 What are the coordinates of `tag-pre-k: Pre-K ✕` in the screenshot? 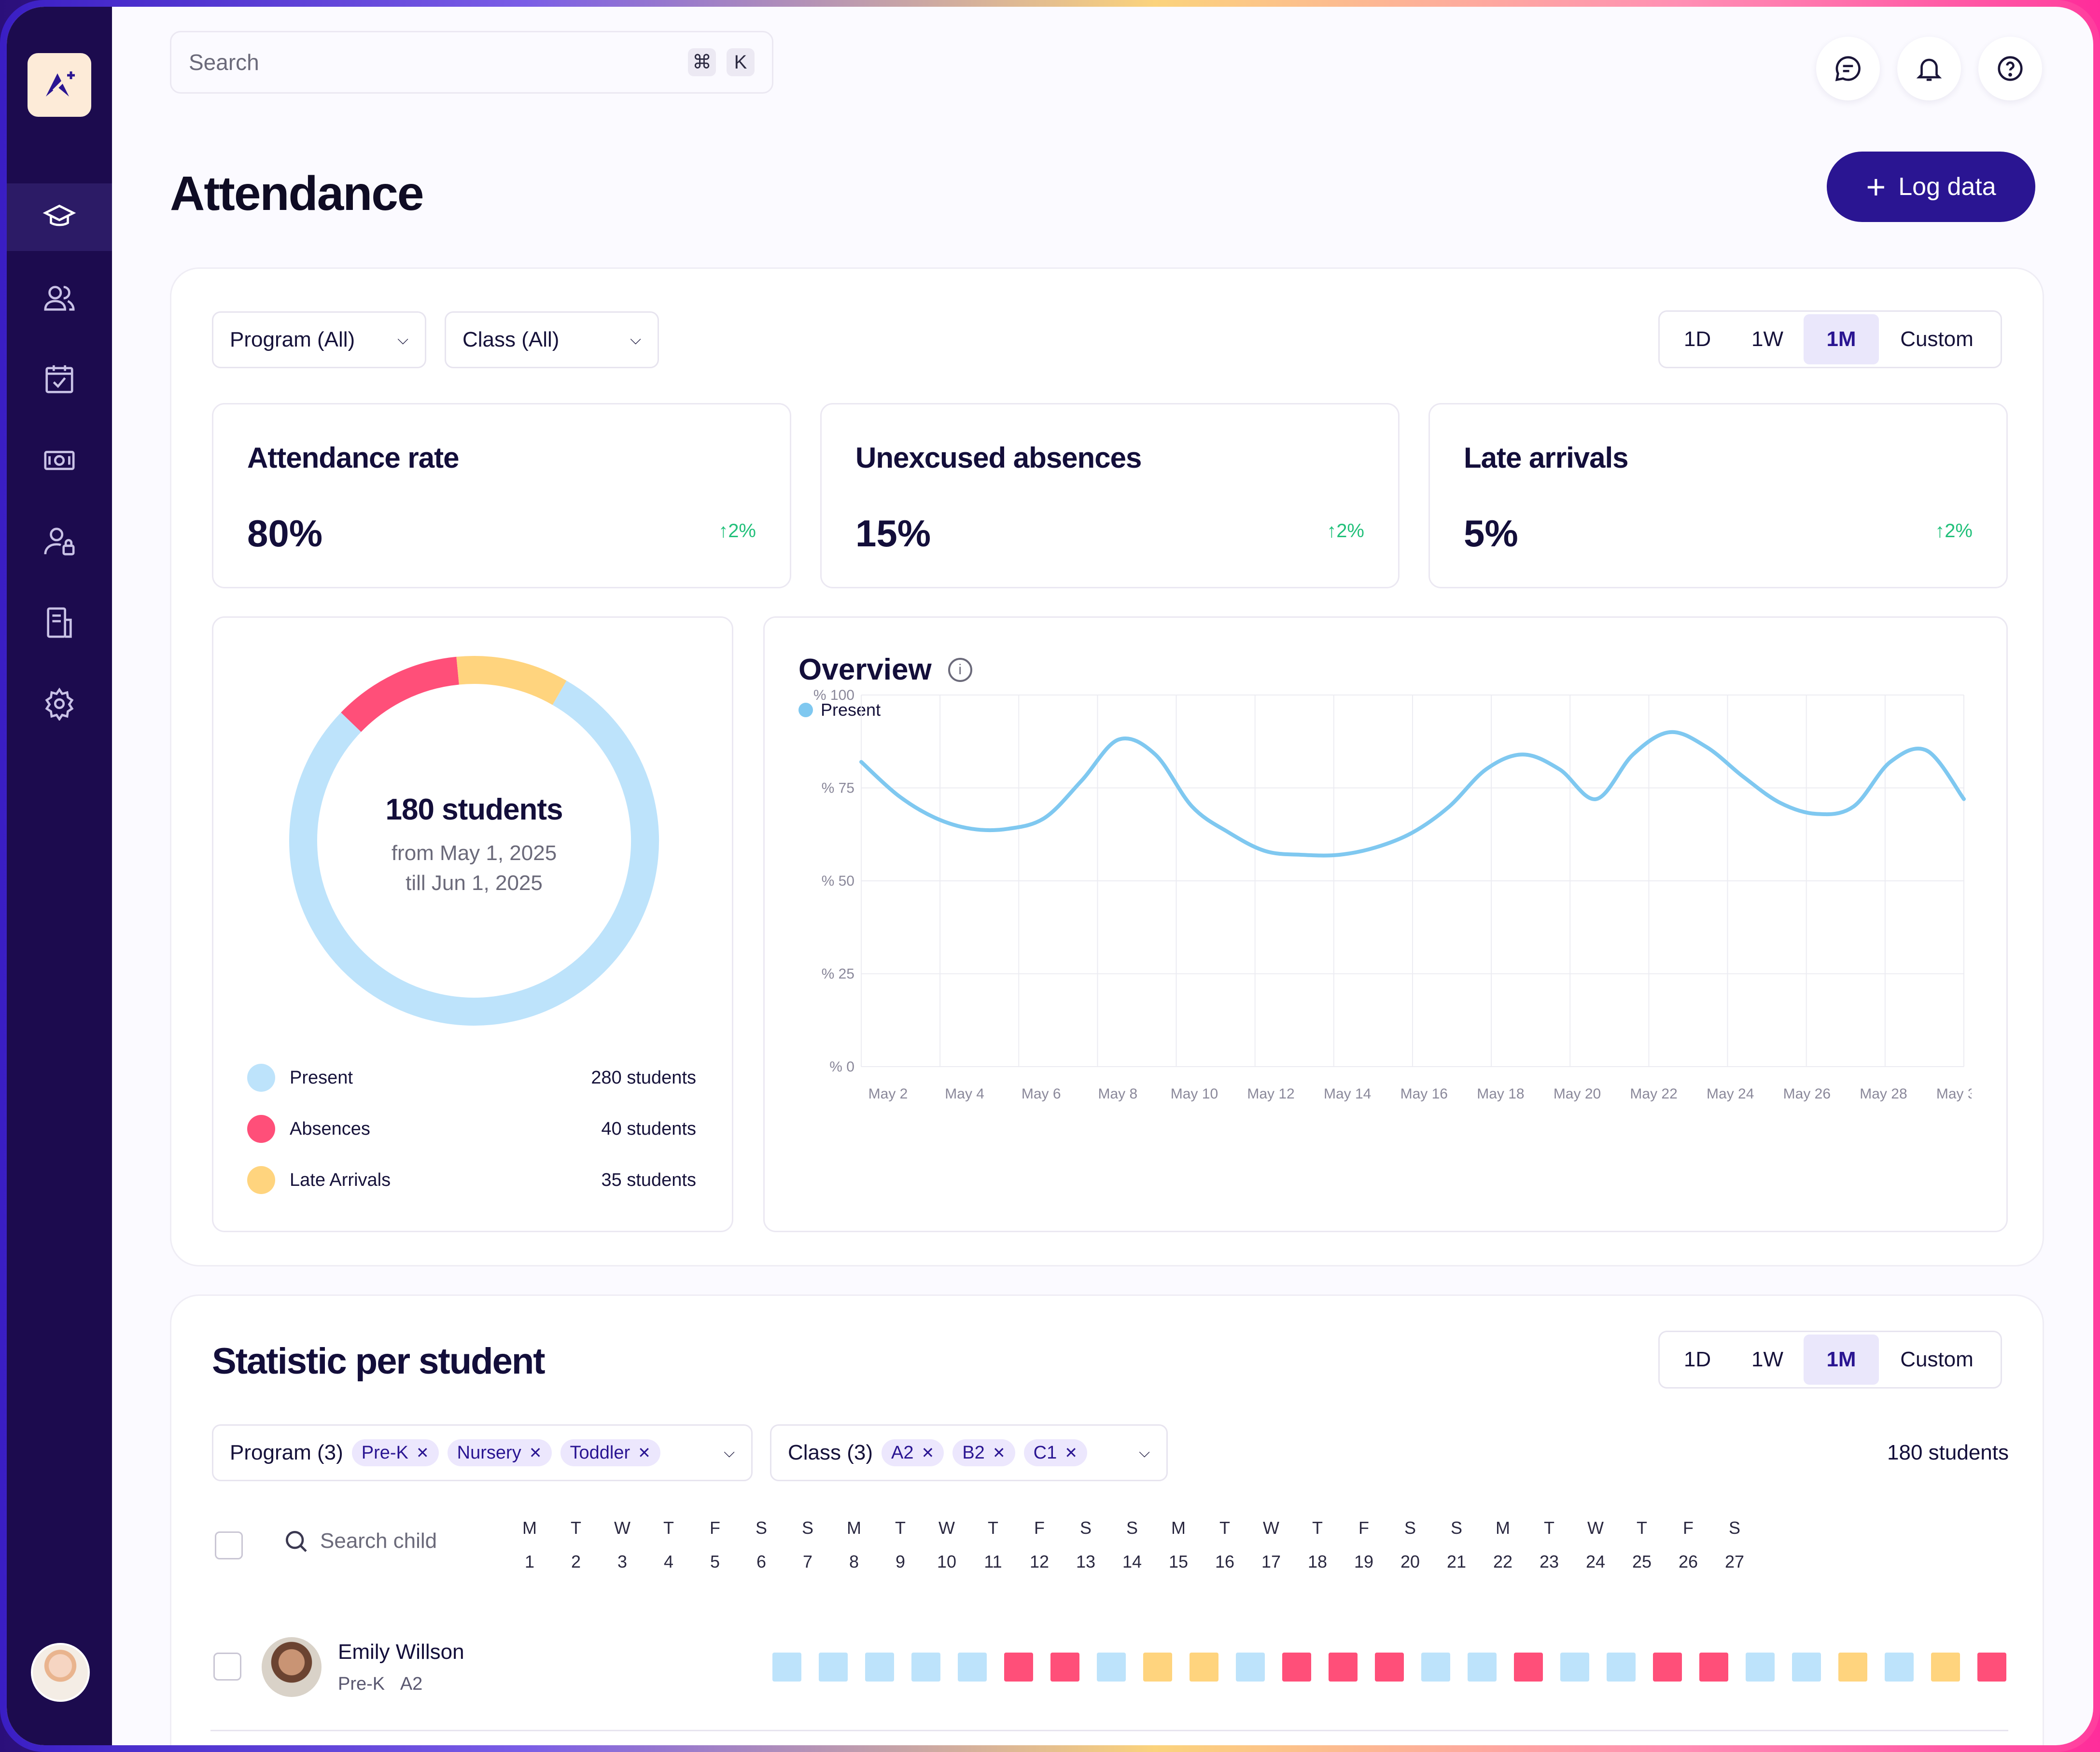 It's located at (395, 1453).